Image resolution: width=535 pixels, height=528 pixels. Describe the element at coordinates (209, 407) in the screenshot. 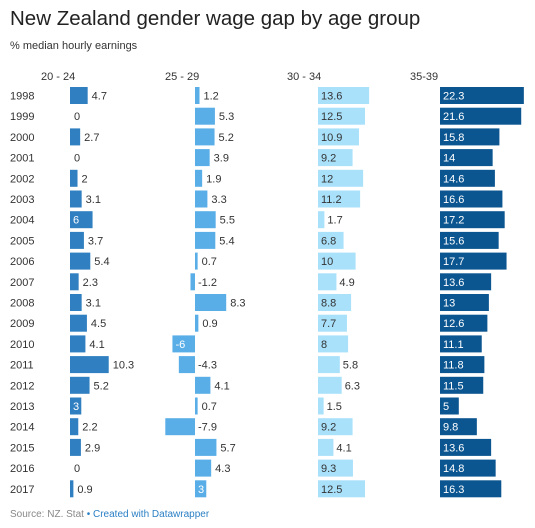

I see `data-label: 0.7` at that location.